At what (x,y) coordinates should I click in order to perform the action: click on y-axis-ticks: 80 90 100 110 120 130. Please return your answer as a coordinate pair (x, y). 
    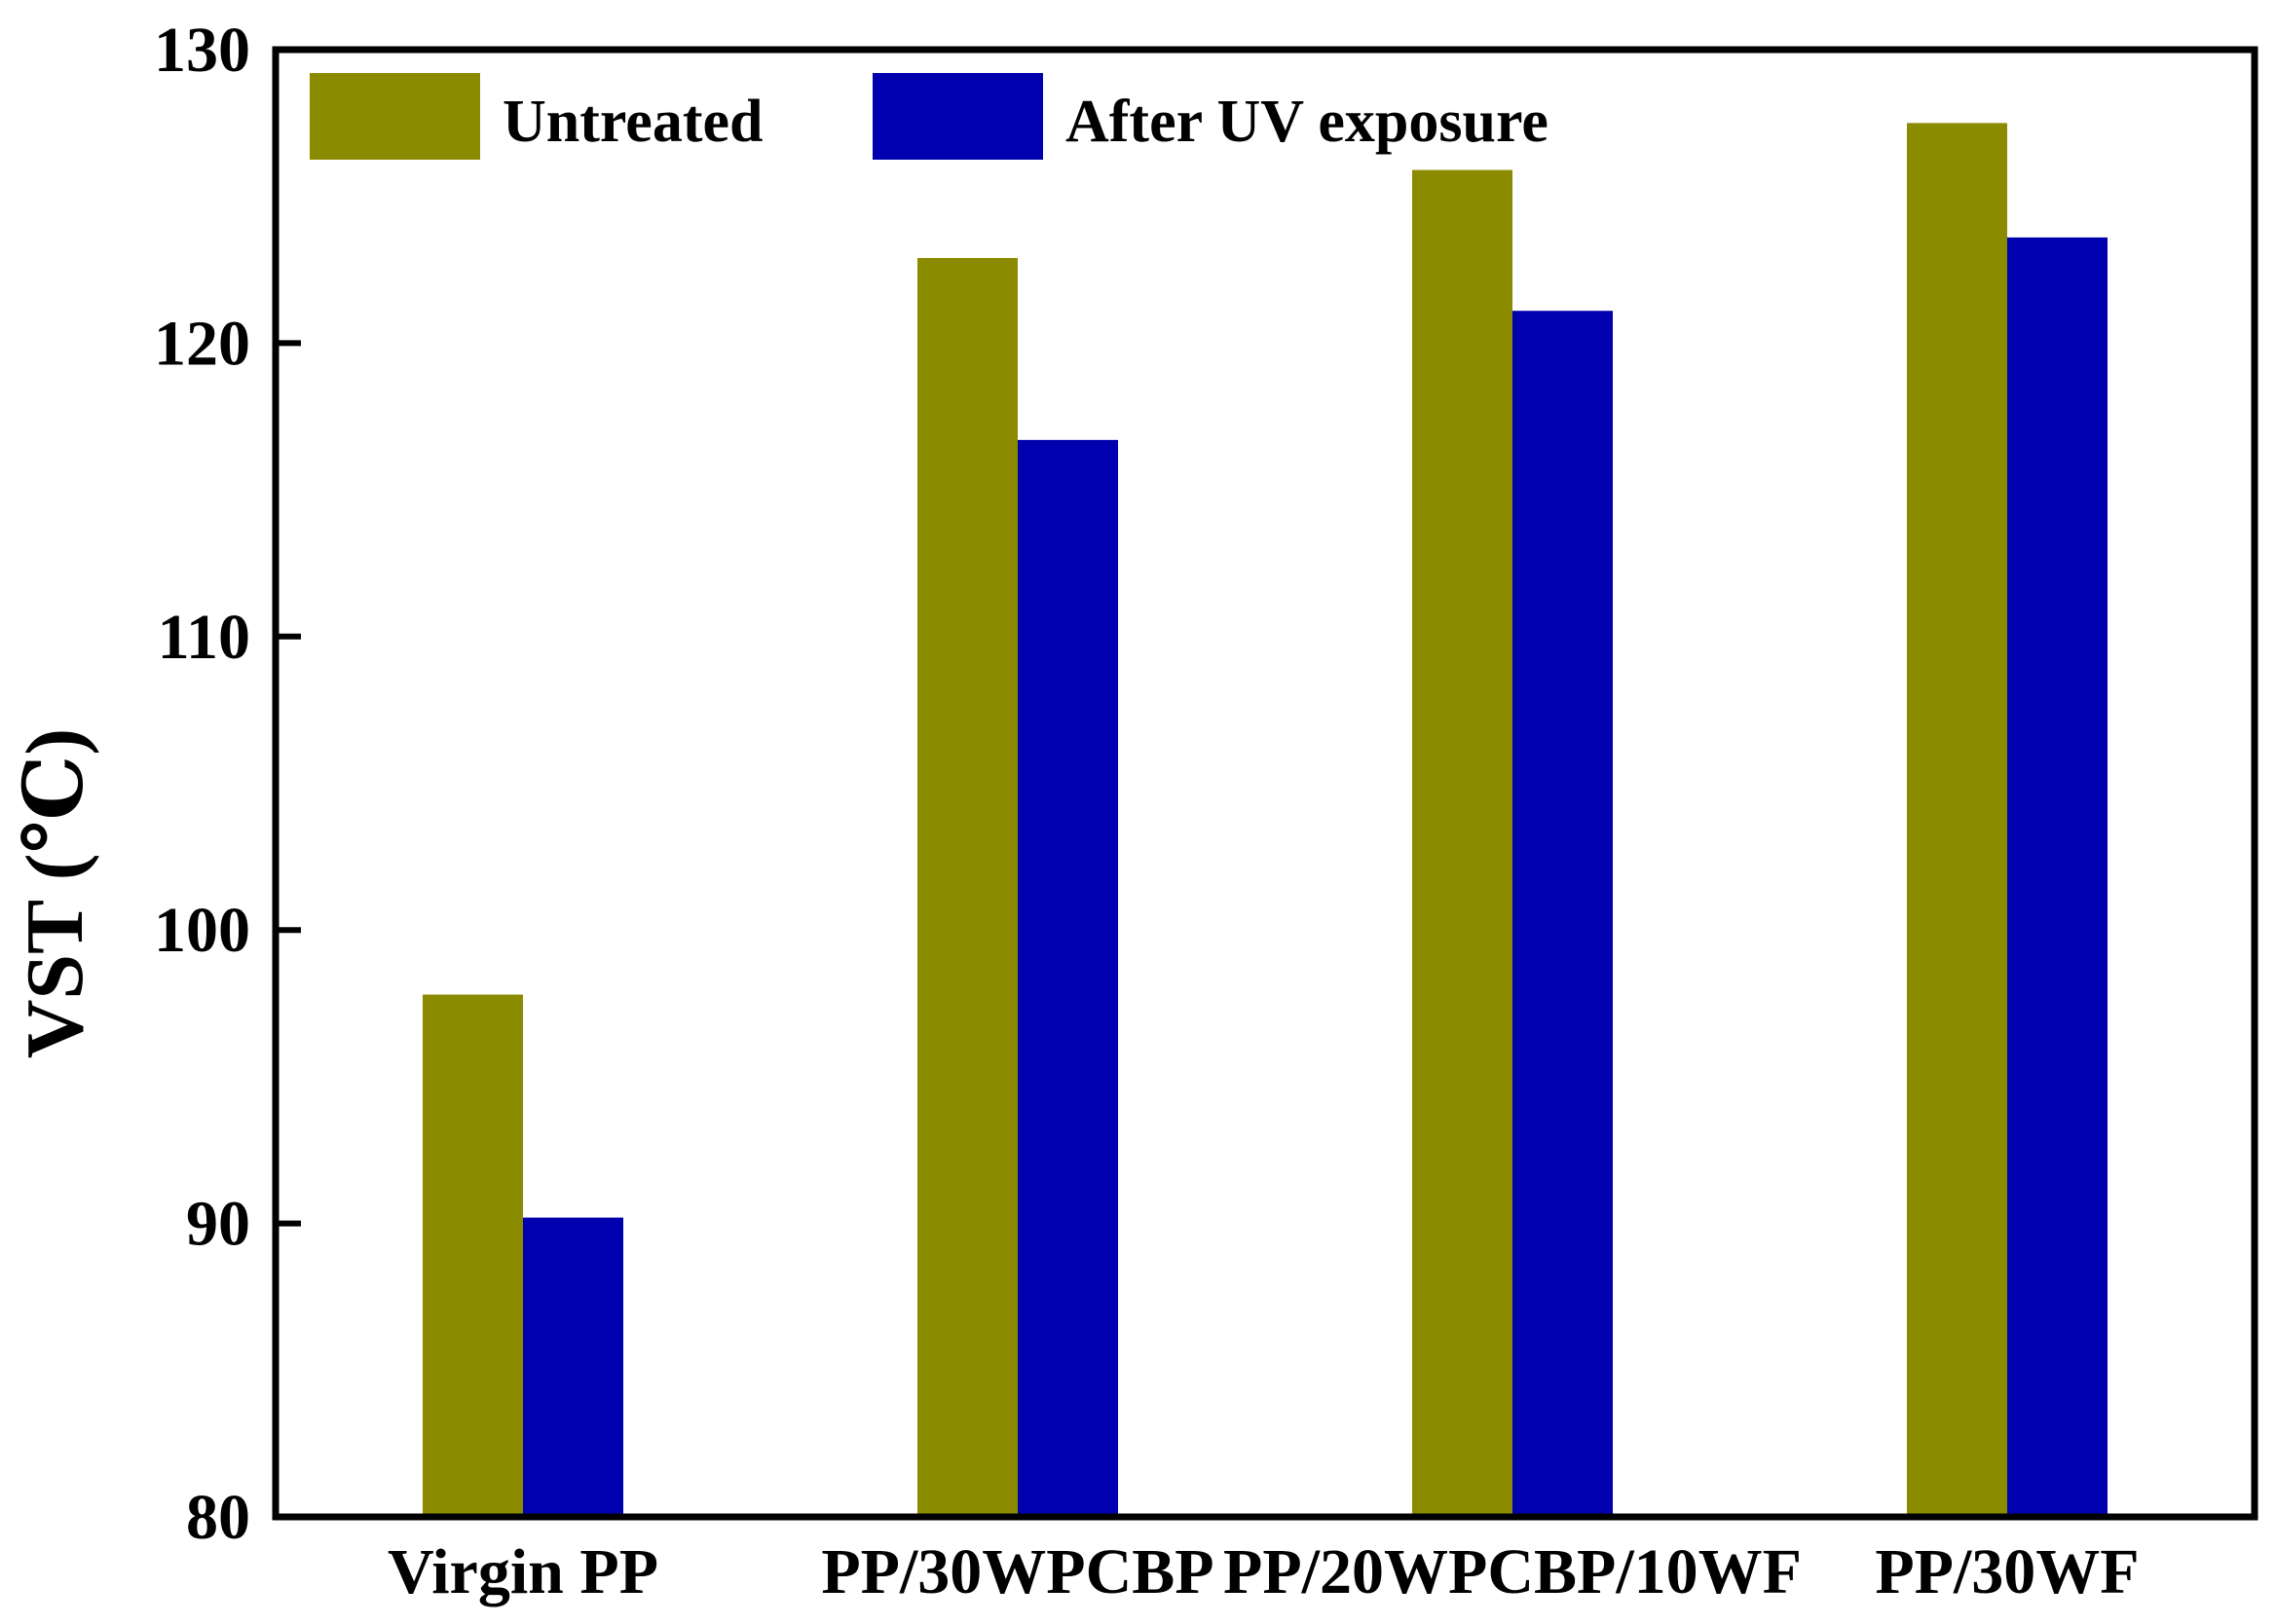
    Looking at the image, I should click on (227, 784).